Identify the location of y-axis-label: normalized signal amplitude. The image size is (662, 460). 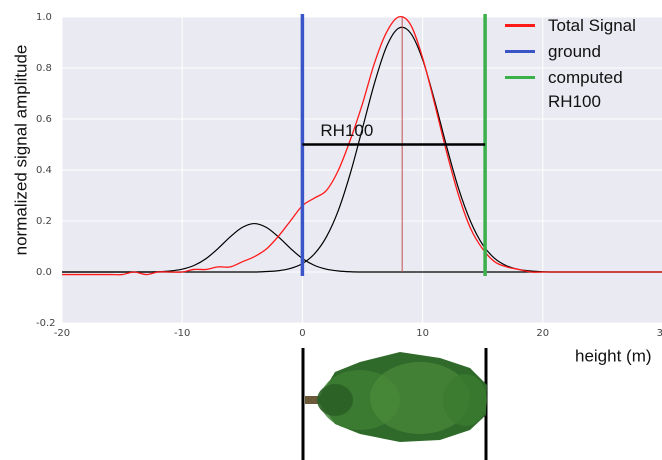
(20, 150).